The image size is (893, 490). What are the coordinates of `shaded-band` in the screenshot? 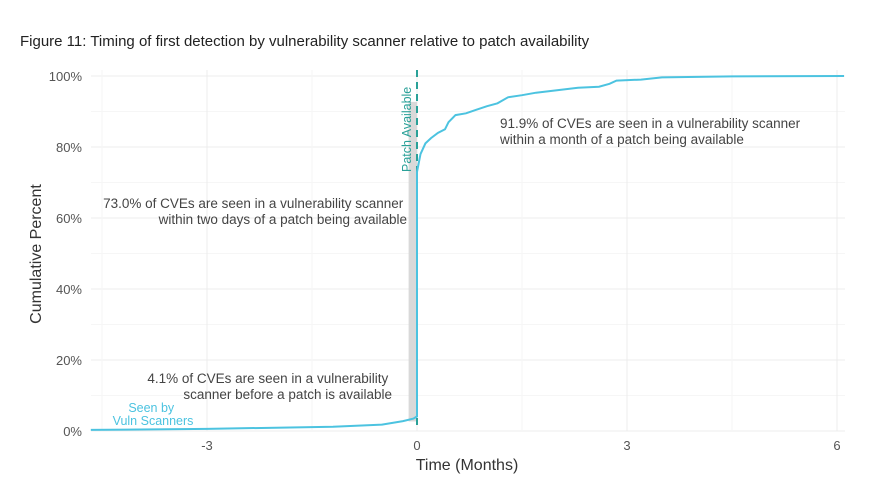 It's located at (412, 261).